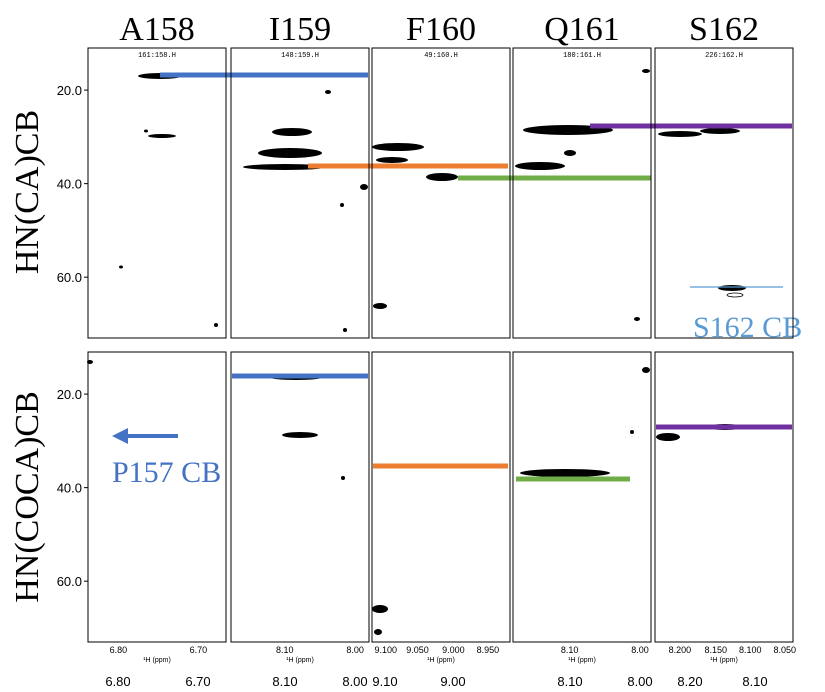  Describe the element at coordinates (117, 681) in the screenshot. I see `bottom-label: 6.80` at that location.